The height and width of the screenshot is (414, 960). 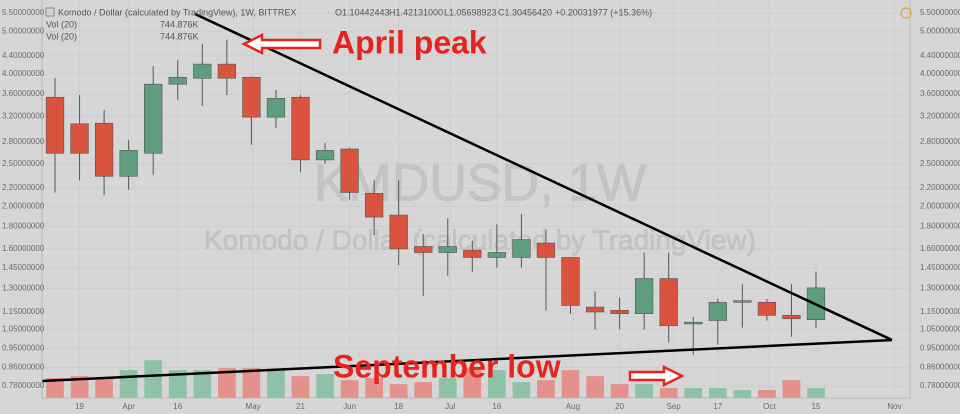 I want to click on y-tick-label: 0.95000000, so click(x=23, y=348).